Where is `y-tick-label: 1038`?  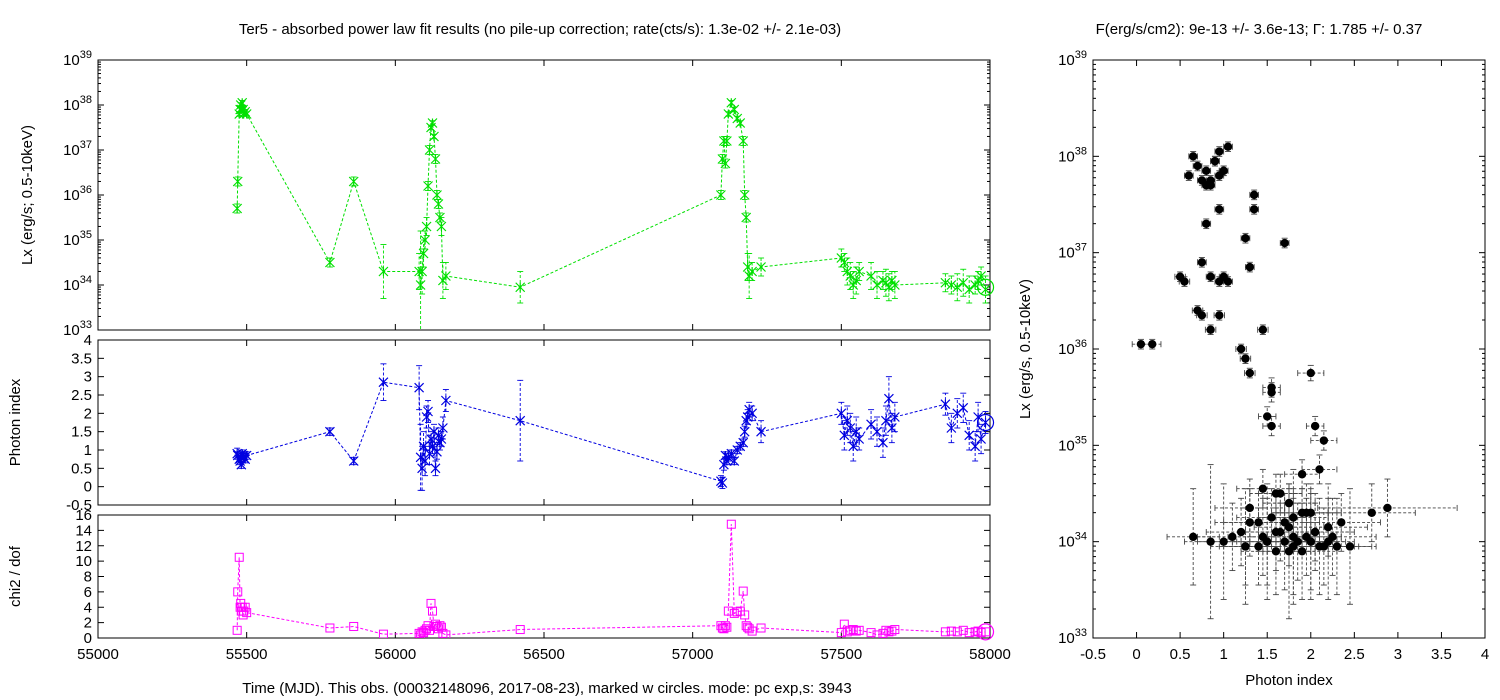 y-tick-label: 1038 is located at coordinates (1072, 155).